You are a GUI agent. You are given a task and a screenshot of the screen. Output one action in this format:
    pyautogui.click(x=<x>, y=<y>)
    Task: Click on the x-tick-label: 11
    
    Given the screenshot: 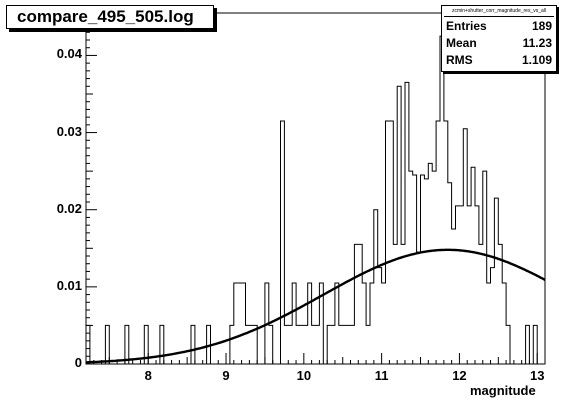 What is the action you would take?
    pyautogui.click(x=381, y=375)
    